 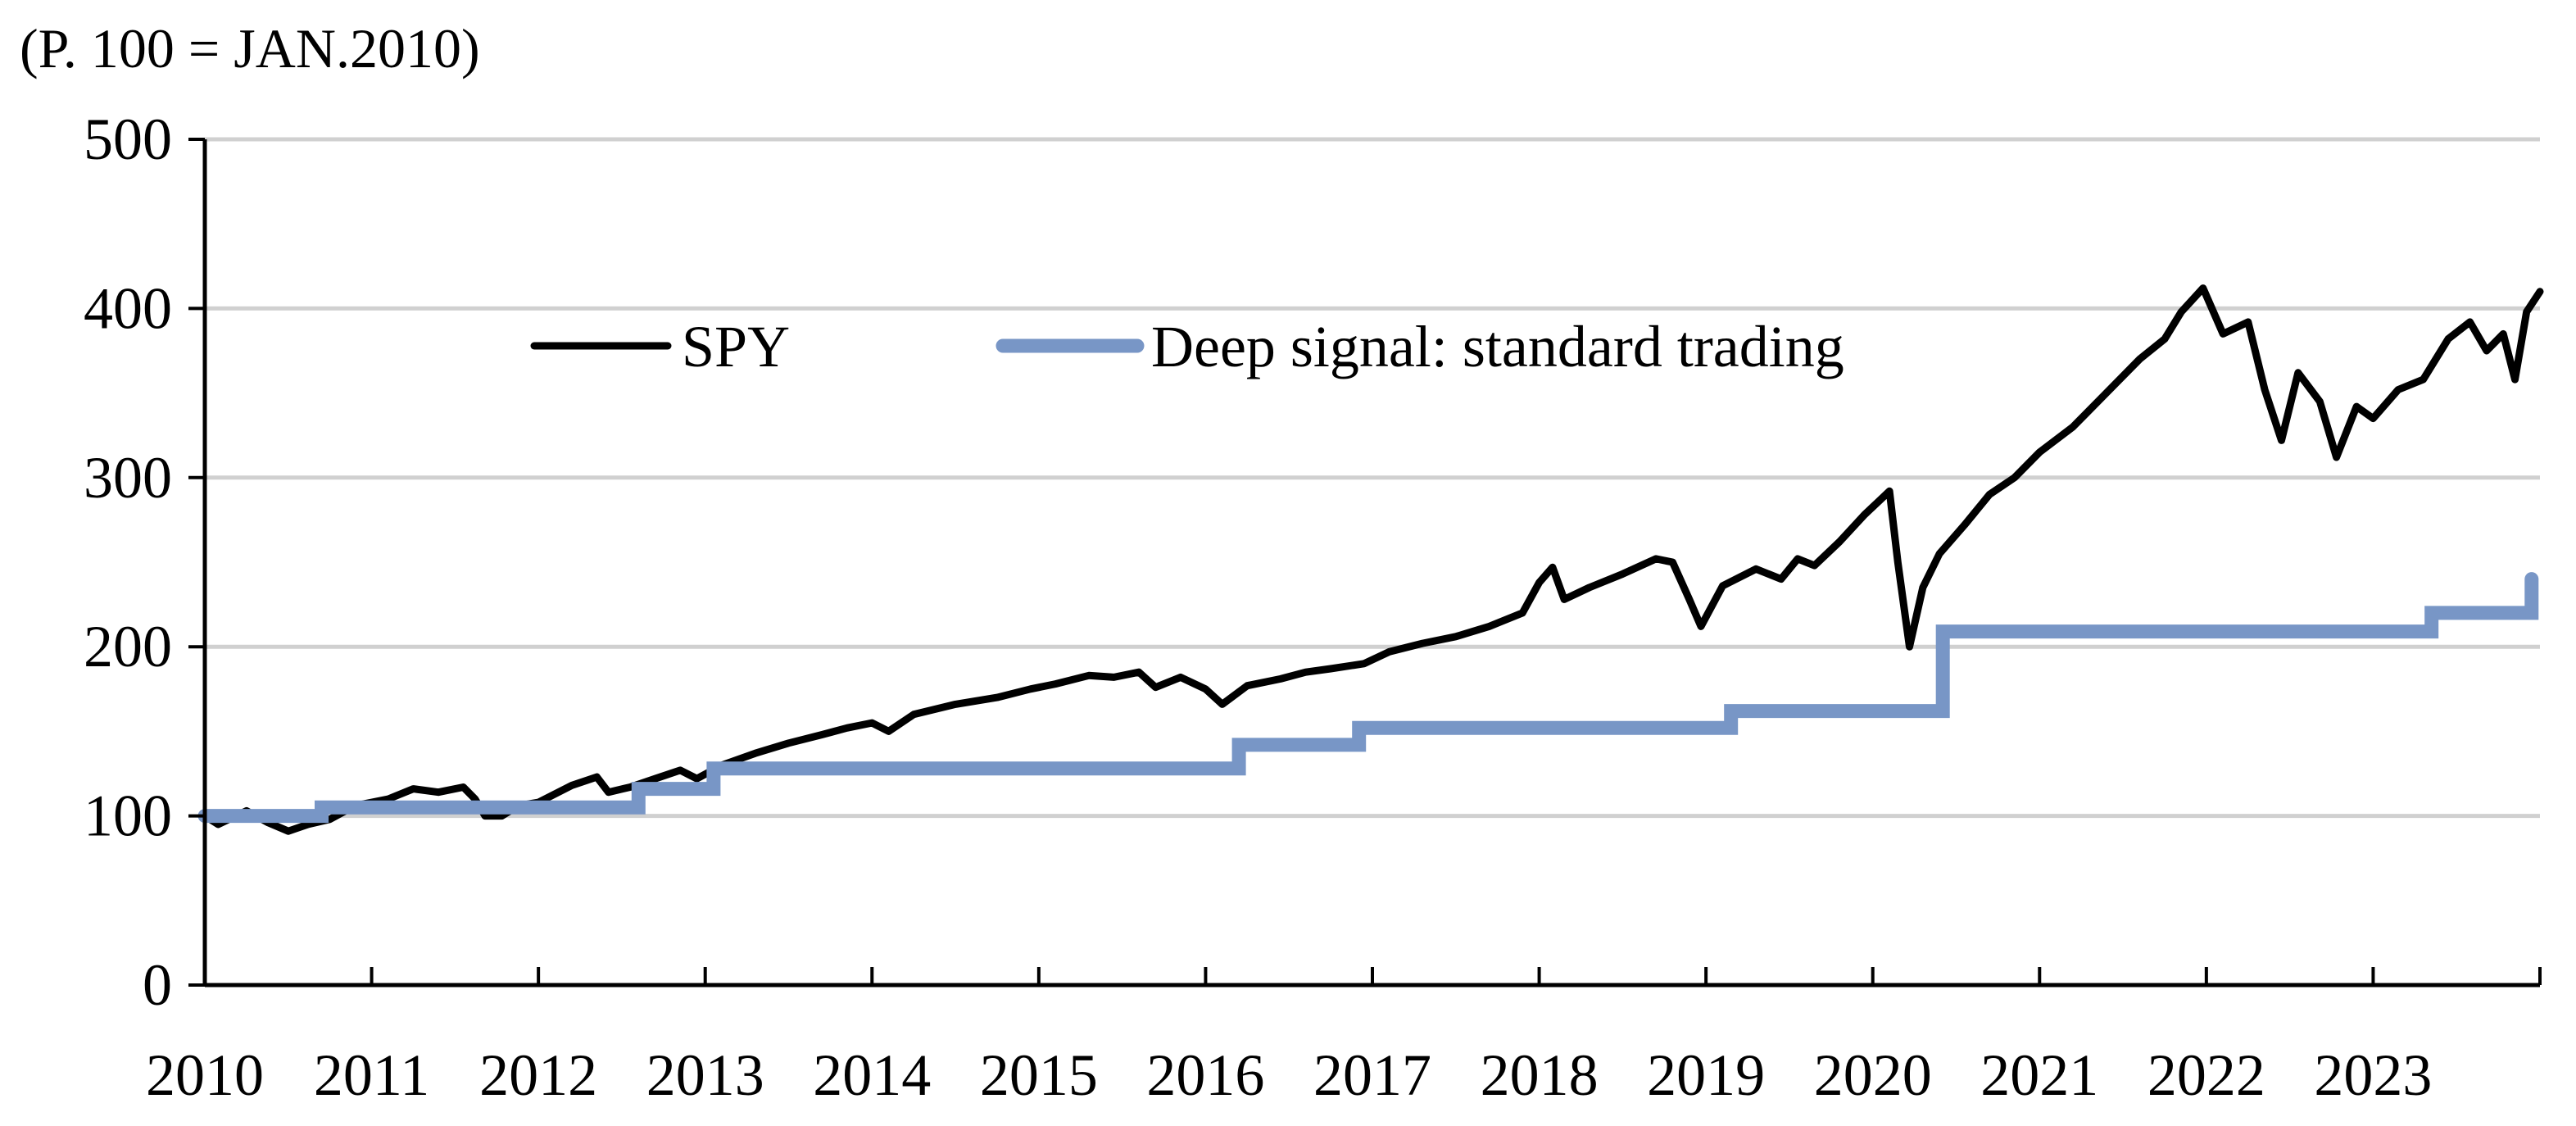 What do you see at coordinates (128, 478) in the screenshot?
I see `y-tick-label: 300` at bounding box center [128, 478].